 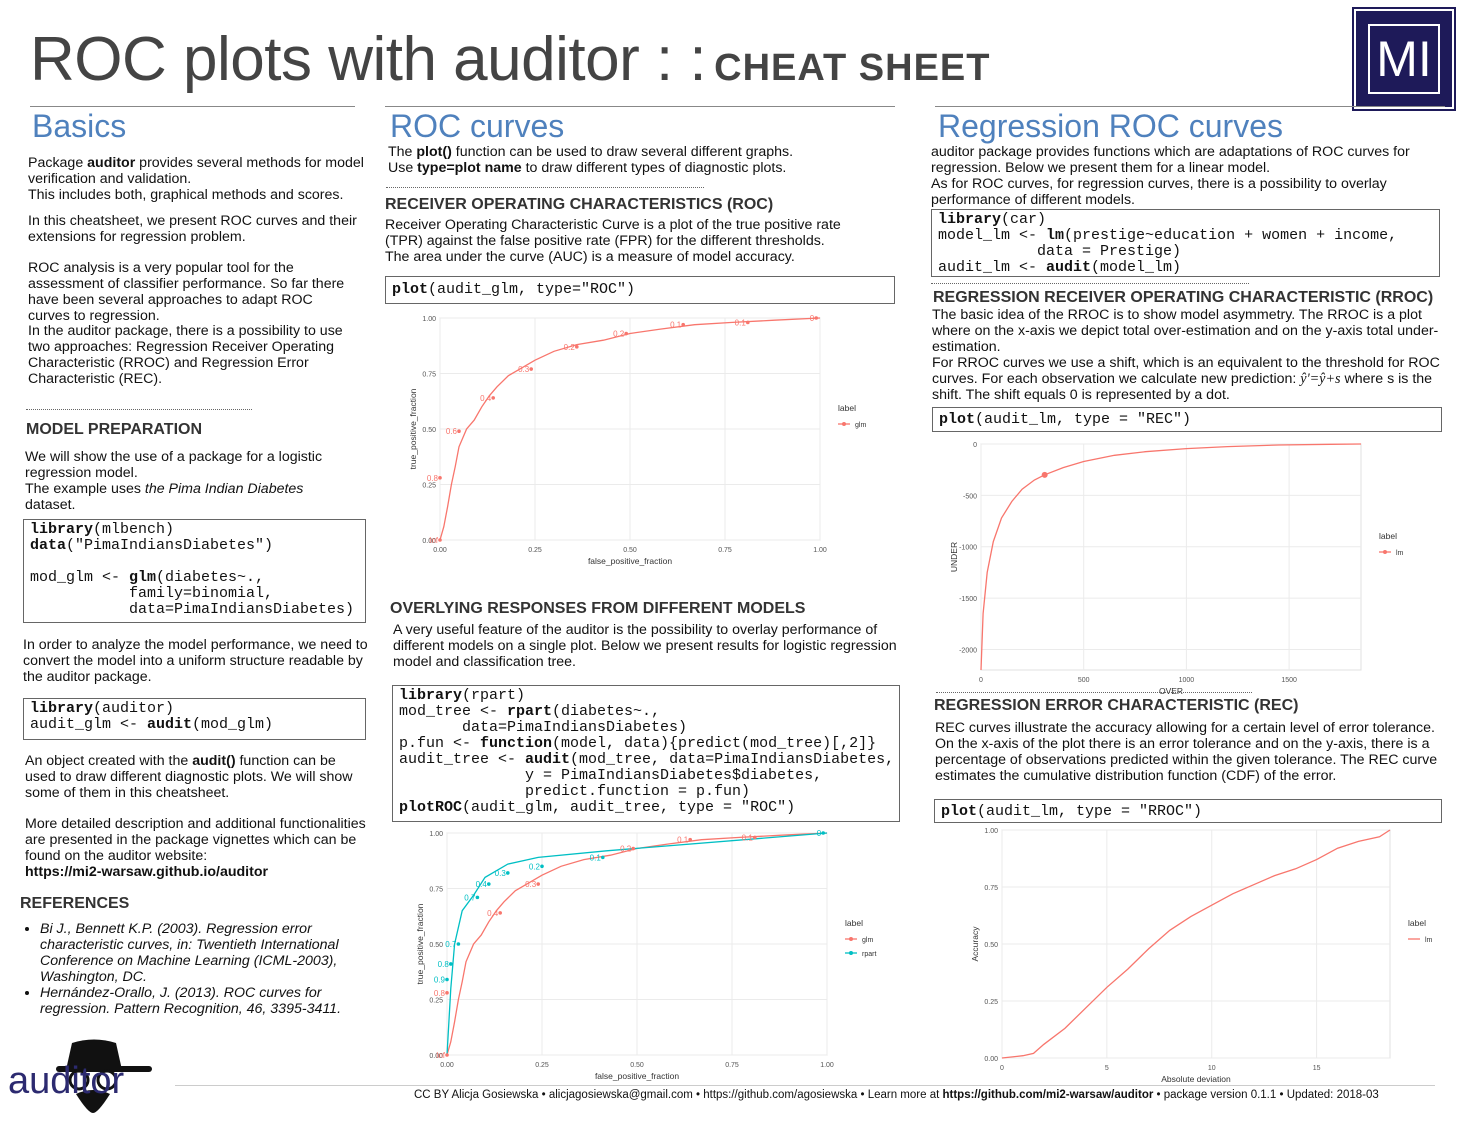 I want to click on mi2-logo: MI, so click(x=1404, y=59).